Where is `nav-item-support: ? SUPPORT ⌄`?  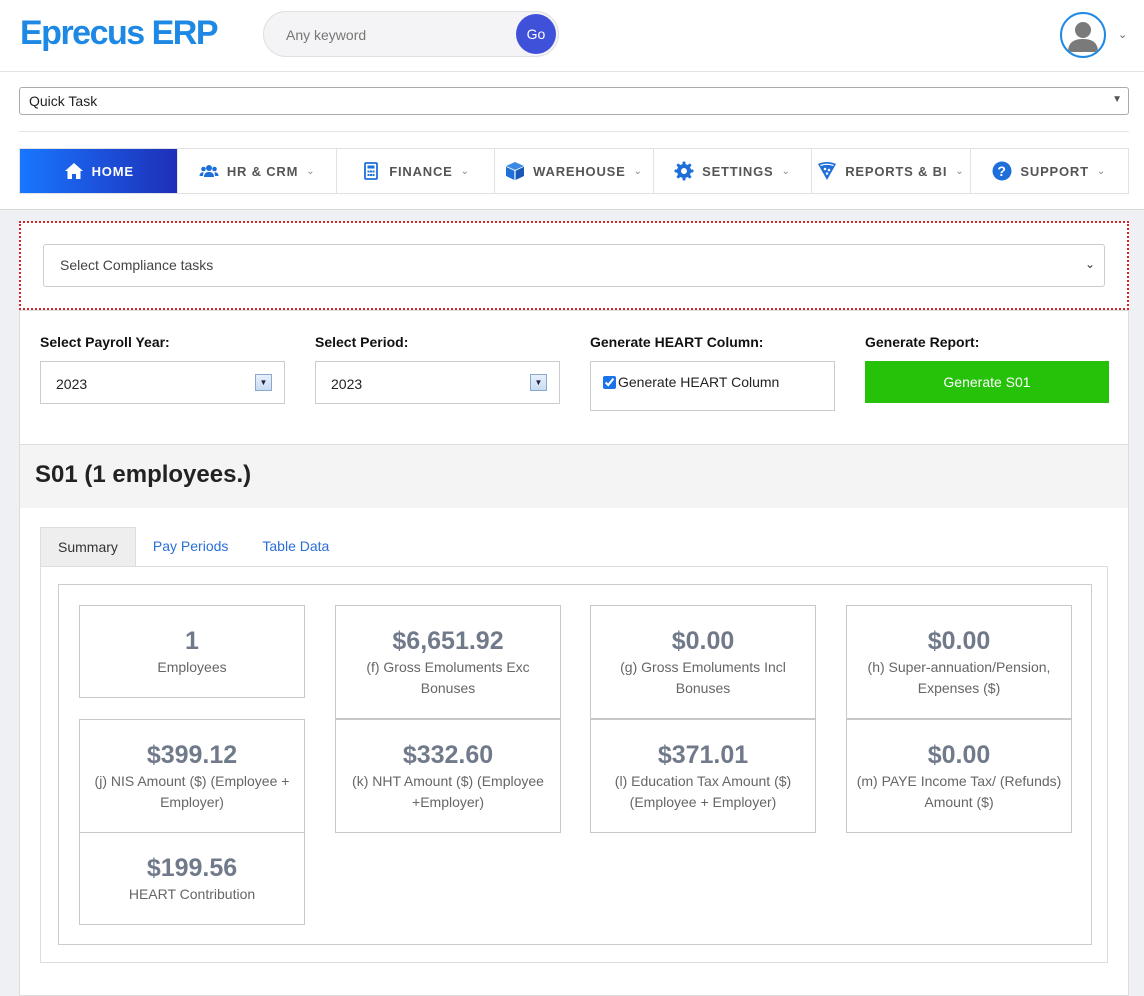
nav-item-support: ? SUPPORT ⌄ is located at coordinates (1049, 171).